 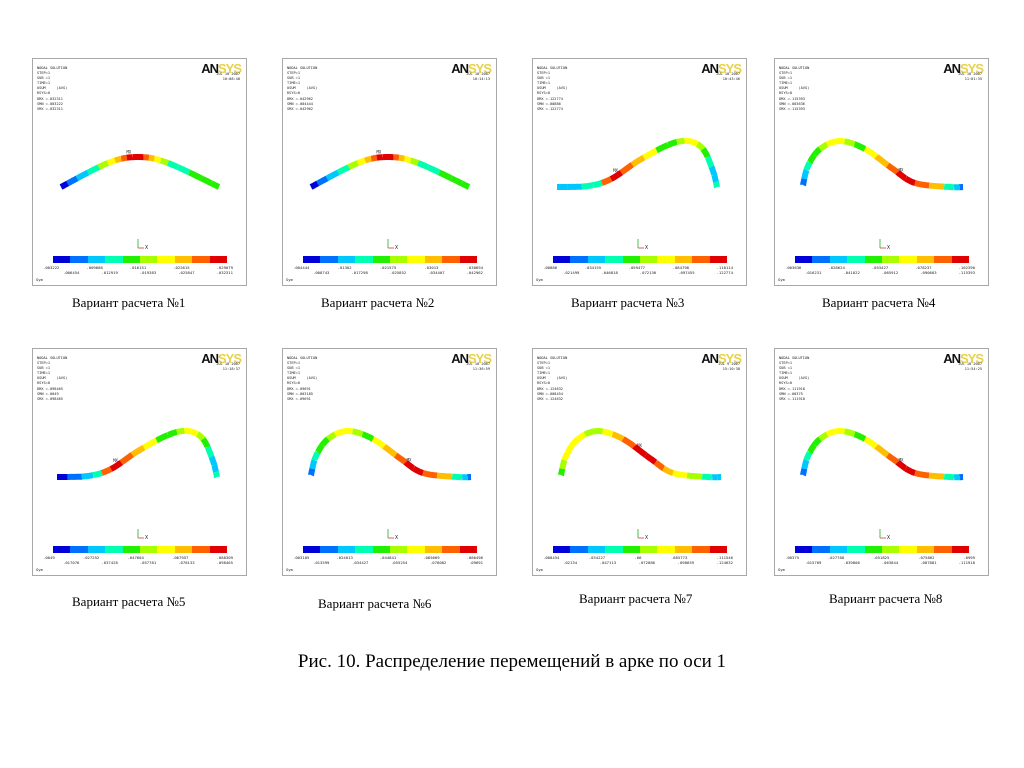 What do you see at coordinates (129, 601) in the screenshot?
I see `variant-caption: Вариант расчета №5` at bounding box center [129, 601].